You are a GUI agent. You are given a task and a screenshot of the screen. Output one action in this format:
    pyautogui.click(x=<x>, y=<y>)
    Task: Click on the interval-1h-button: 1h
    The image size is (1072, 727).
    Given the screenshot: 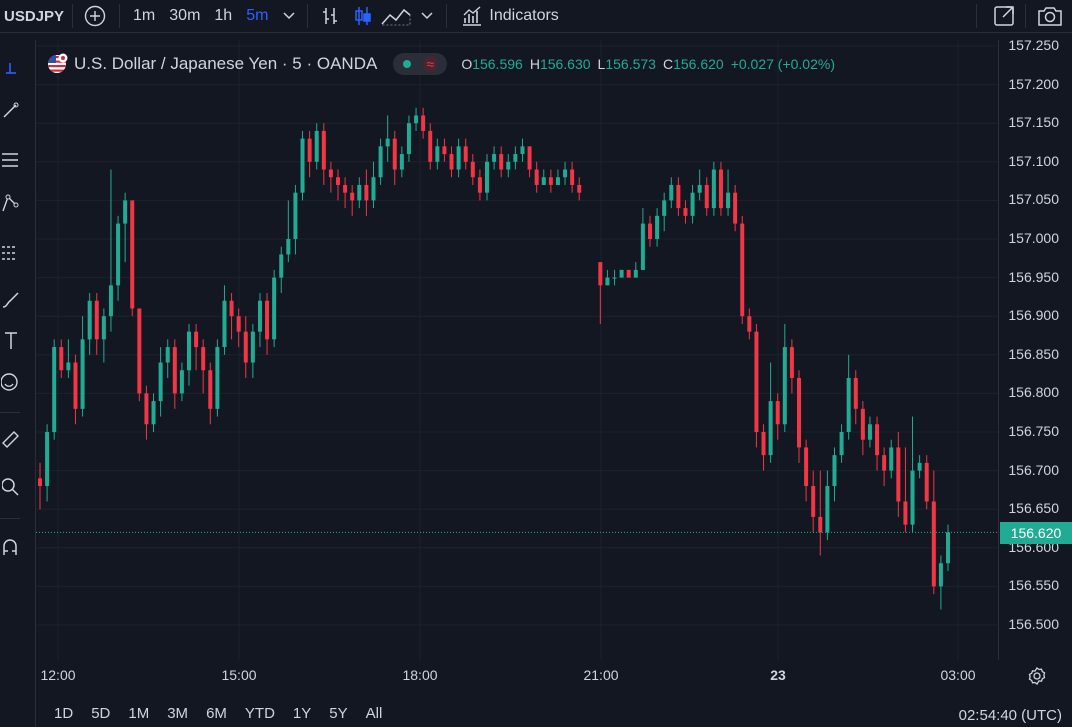 What is the action you would take?
    pyautogui.click(x=223, y=15)
    